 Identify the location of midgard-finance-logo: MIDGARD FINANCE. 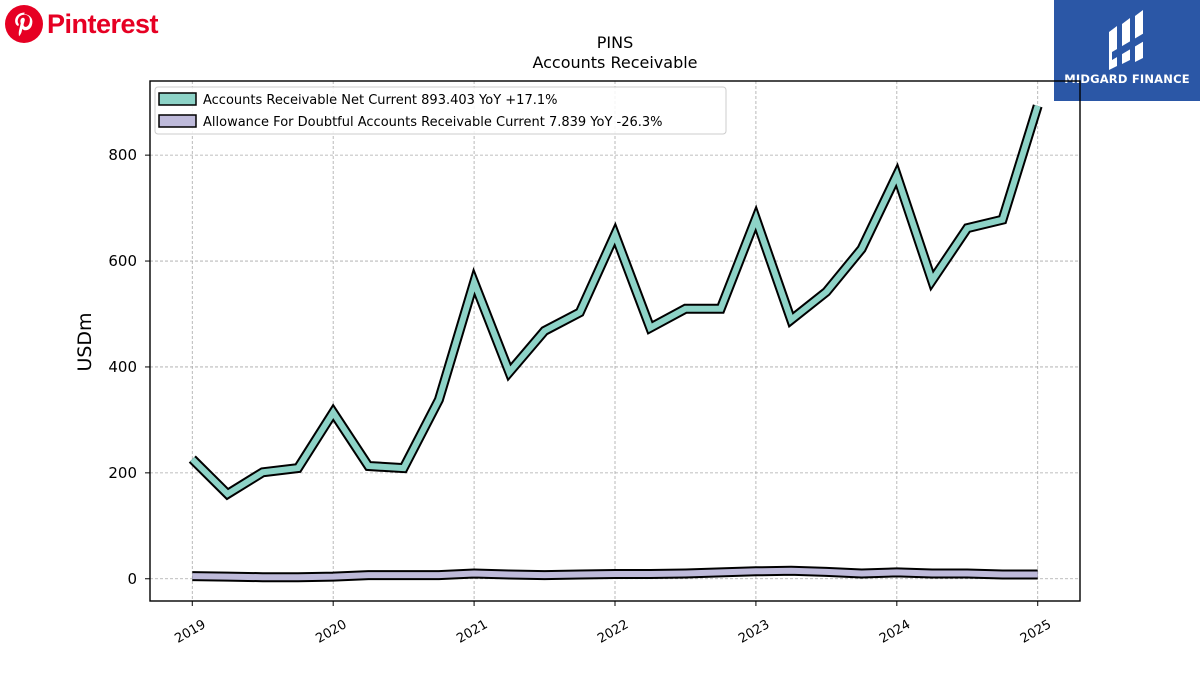
(1127, 50).